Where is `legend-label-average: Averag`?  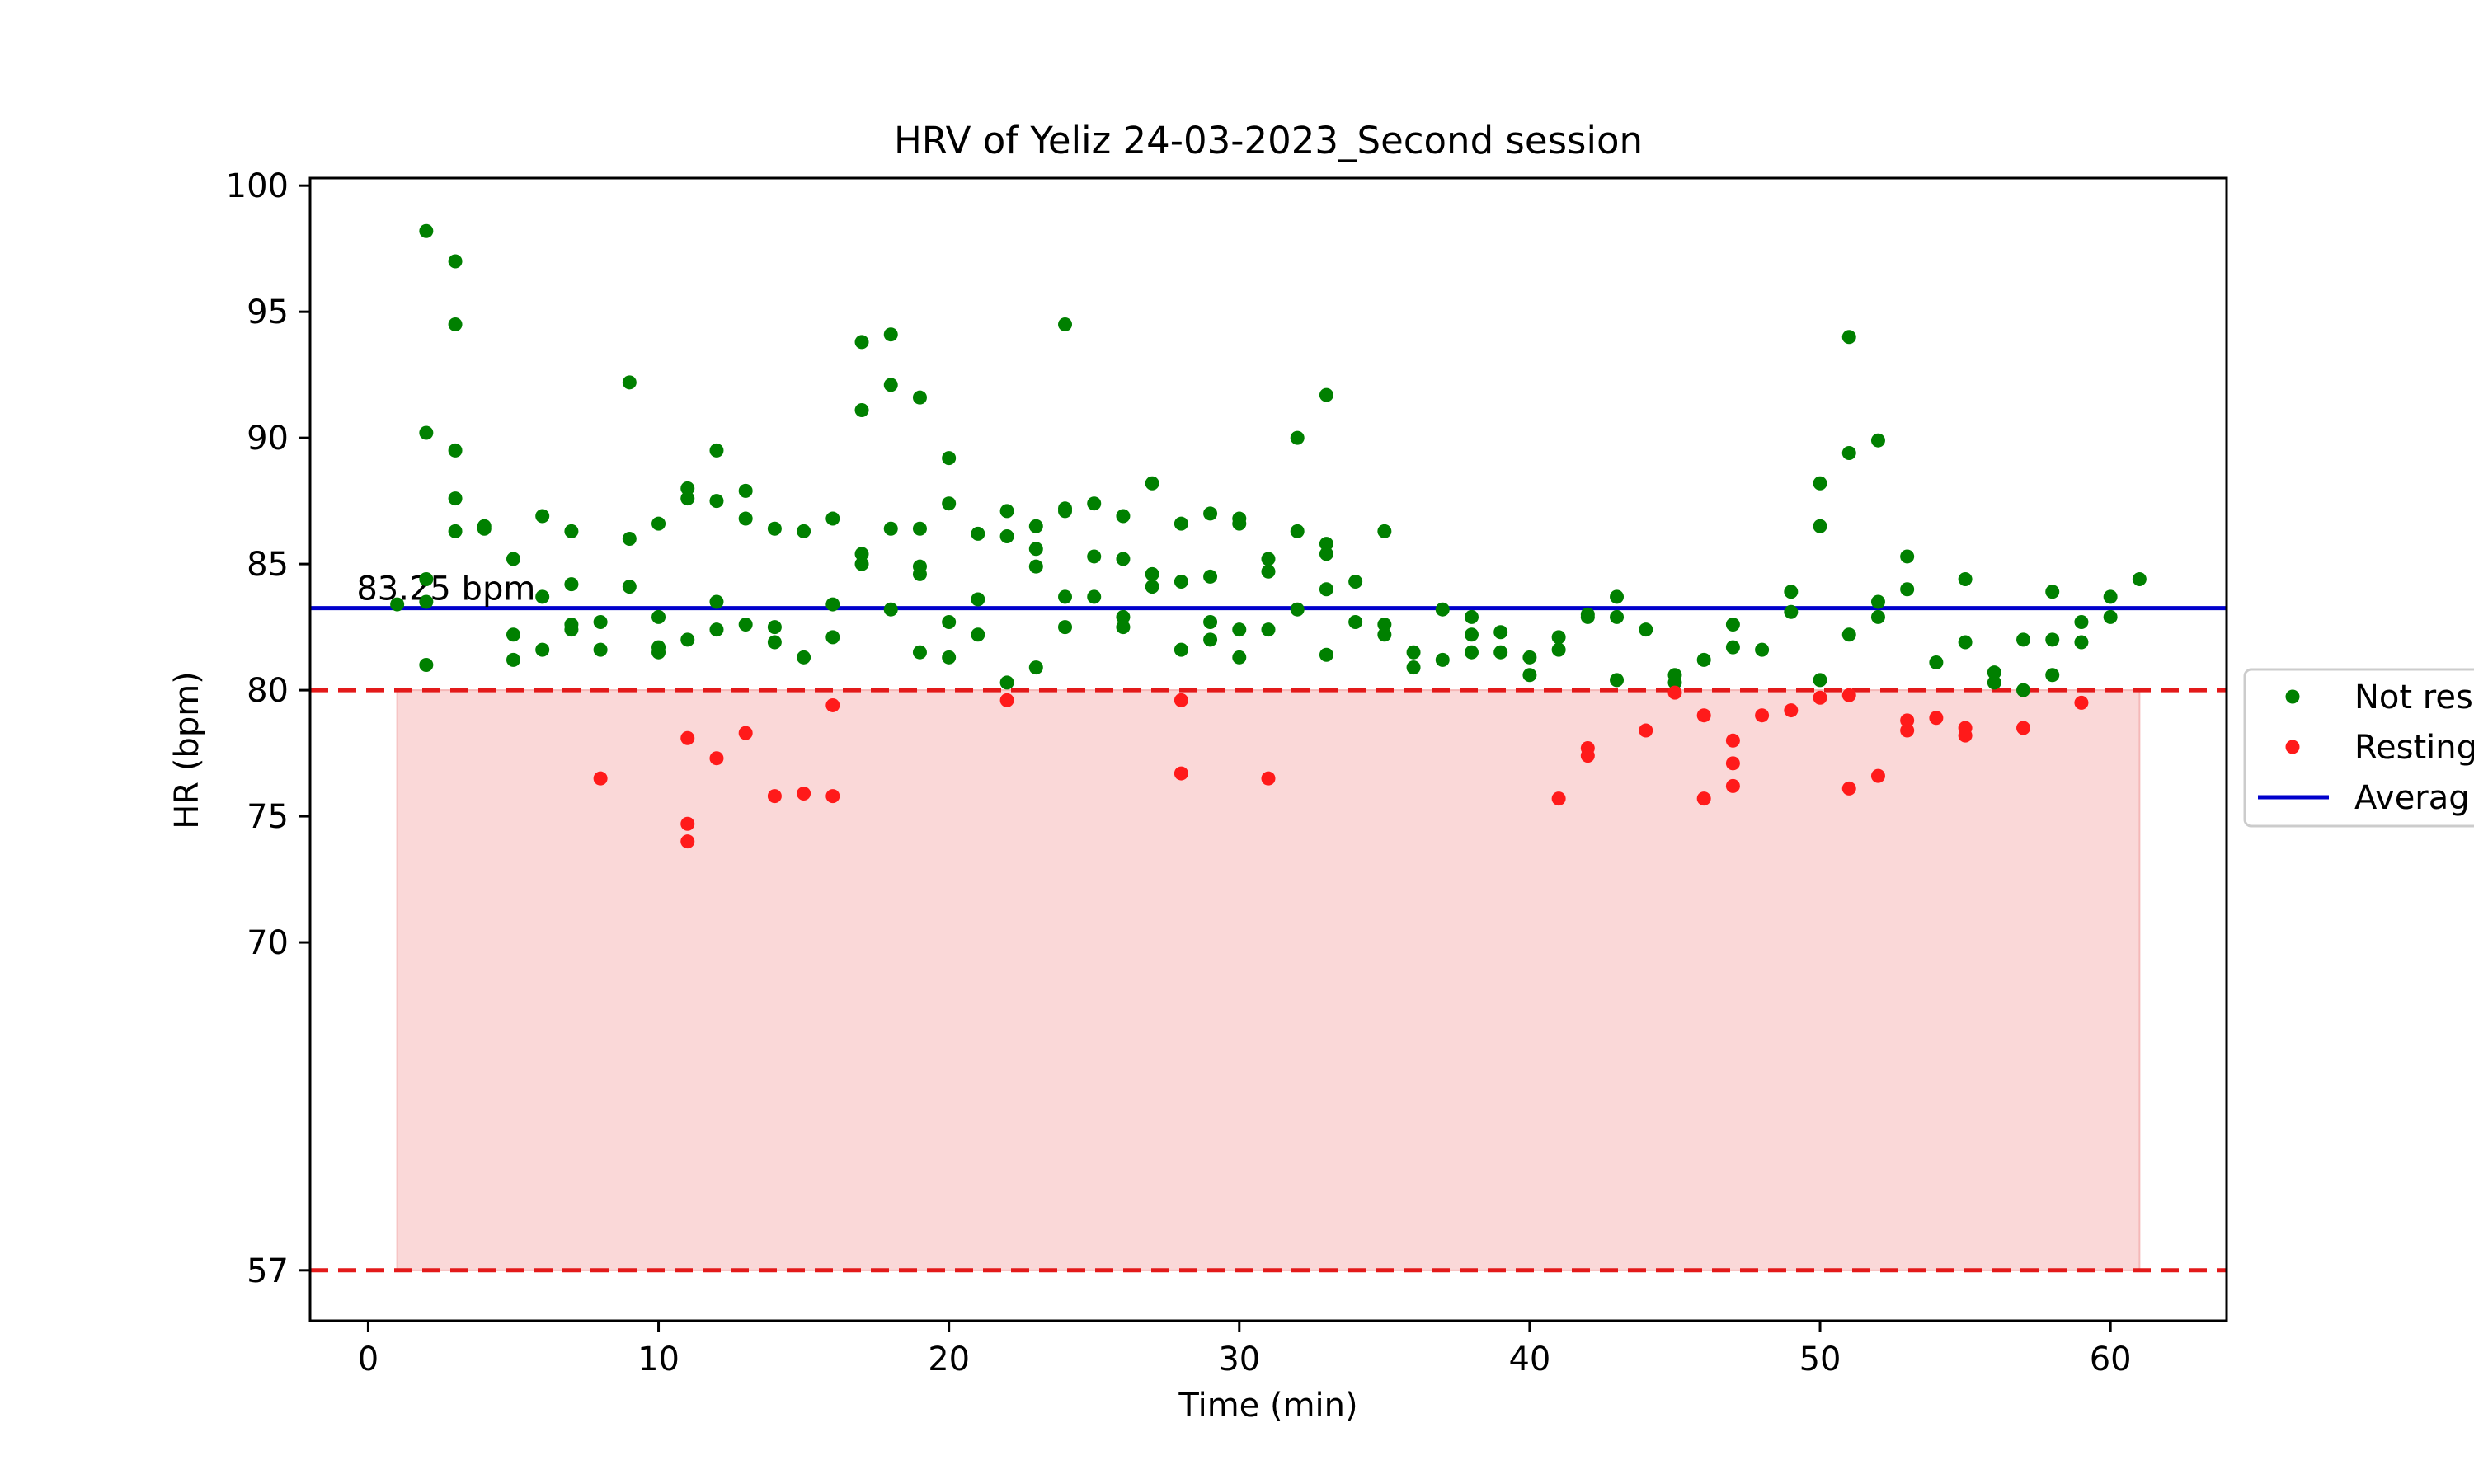 legend-label-average: Averag is located at coordinates (2412, 798).